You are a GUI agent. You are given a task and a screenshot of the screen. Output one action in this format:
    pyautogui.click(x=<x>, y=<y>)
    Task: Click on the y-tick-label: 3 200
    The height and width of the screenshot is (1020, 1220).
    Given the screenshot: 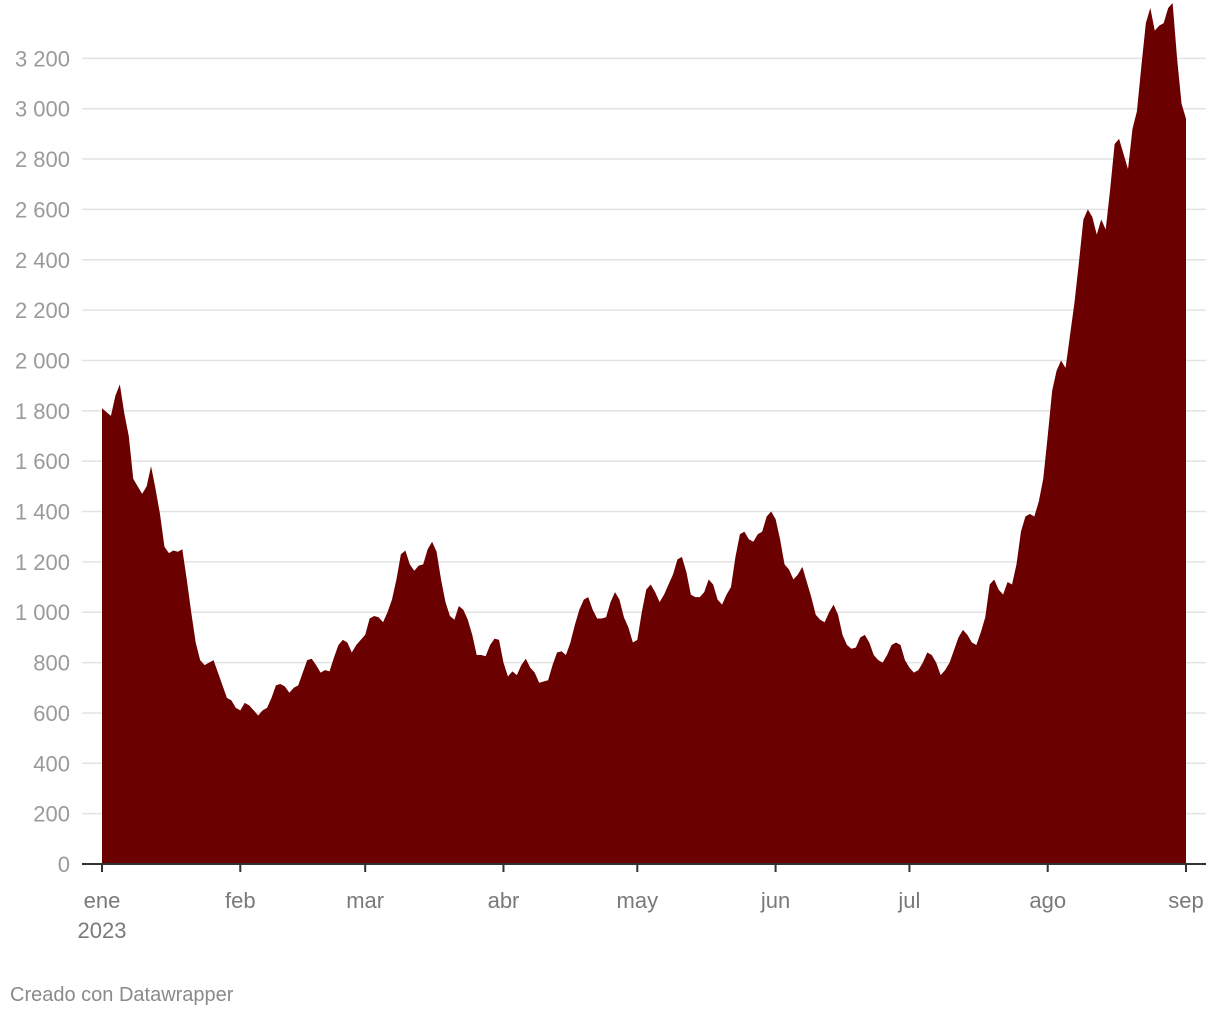 What is the action you would take?
    pyautogui.click(x=42, y=58)
    